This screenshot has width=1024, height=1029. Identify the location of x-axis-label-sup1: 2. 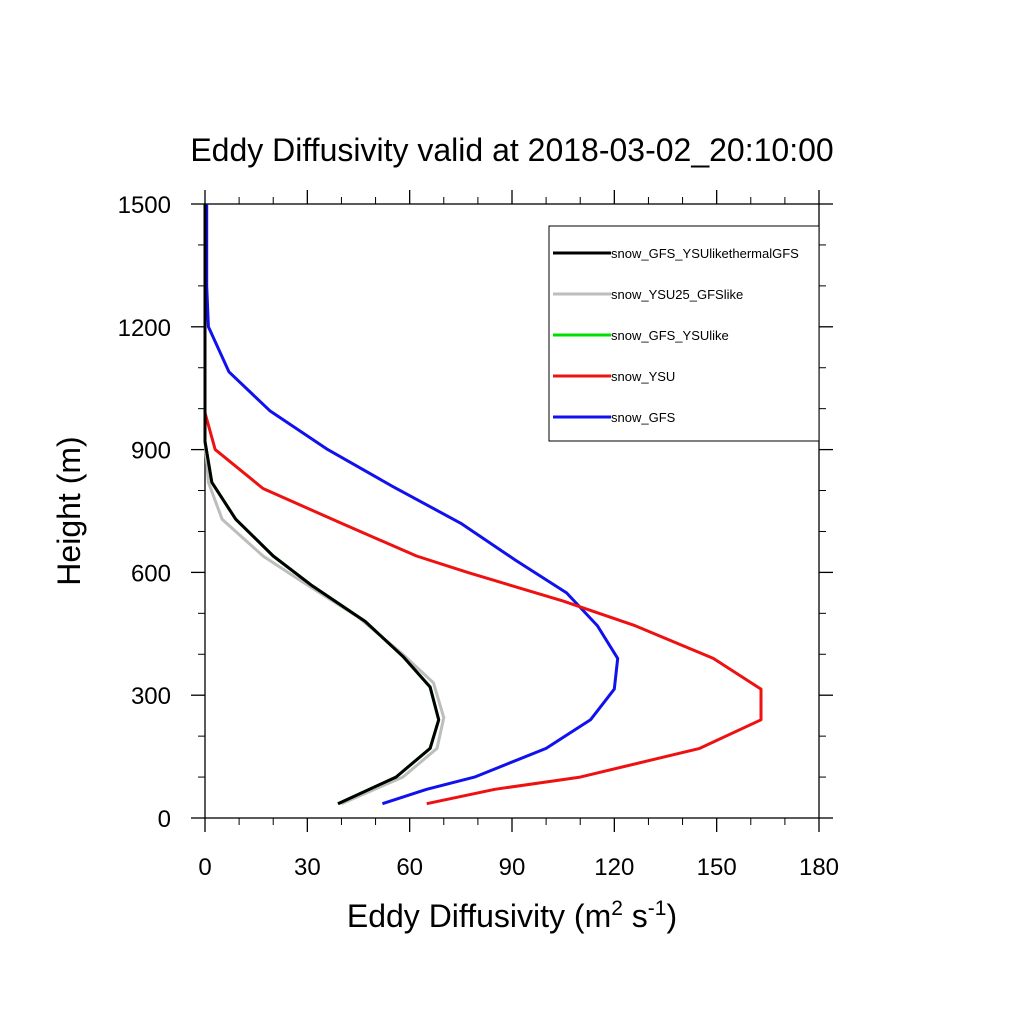
(617, 908).